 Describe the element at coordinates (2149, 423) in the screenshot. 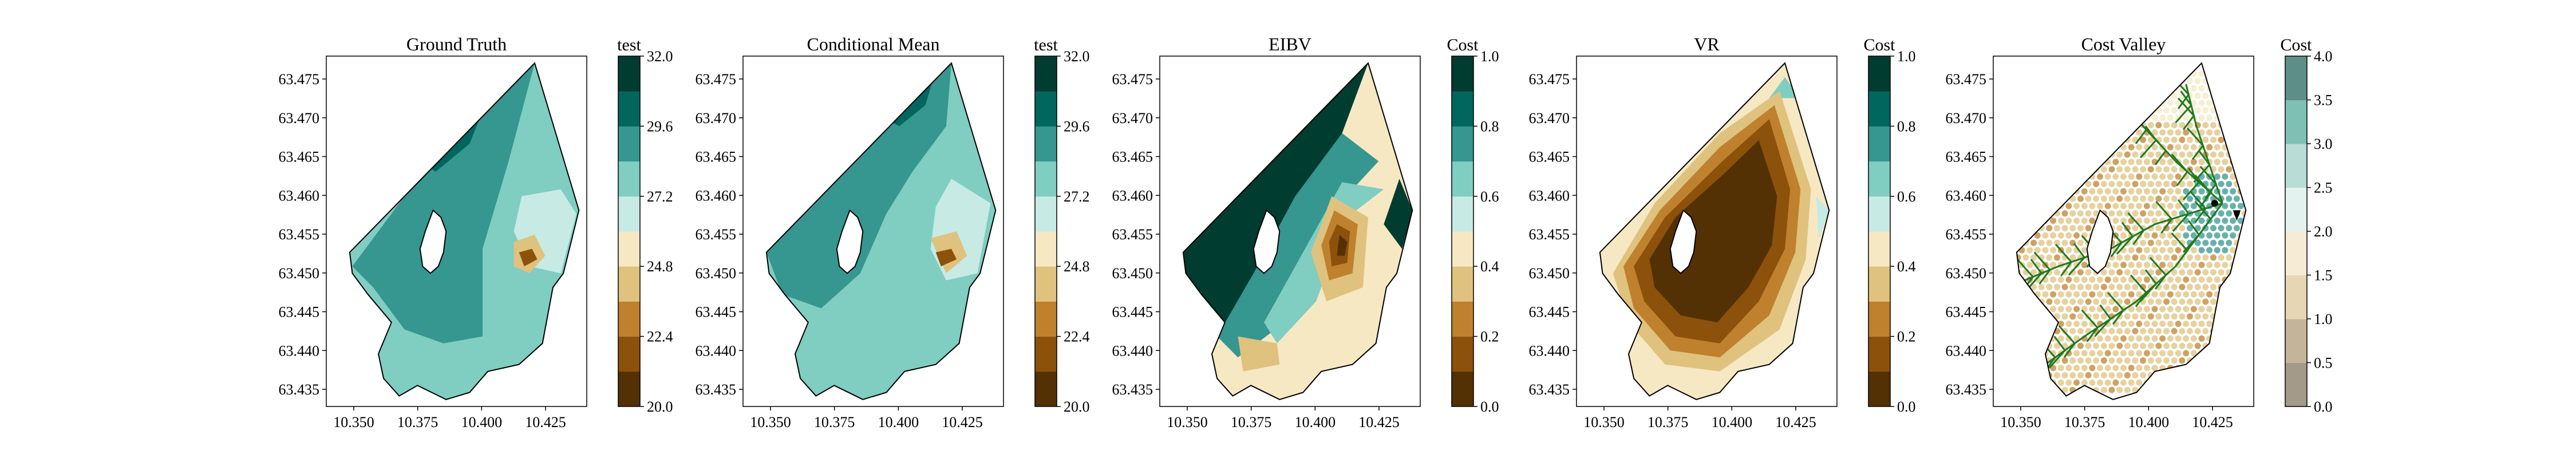

I see `x-tick-label: 10.400` at that location.